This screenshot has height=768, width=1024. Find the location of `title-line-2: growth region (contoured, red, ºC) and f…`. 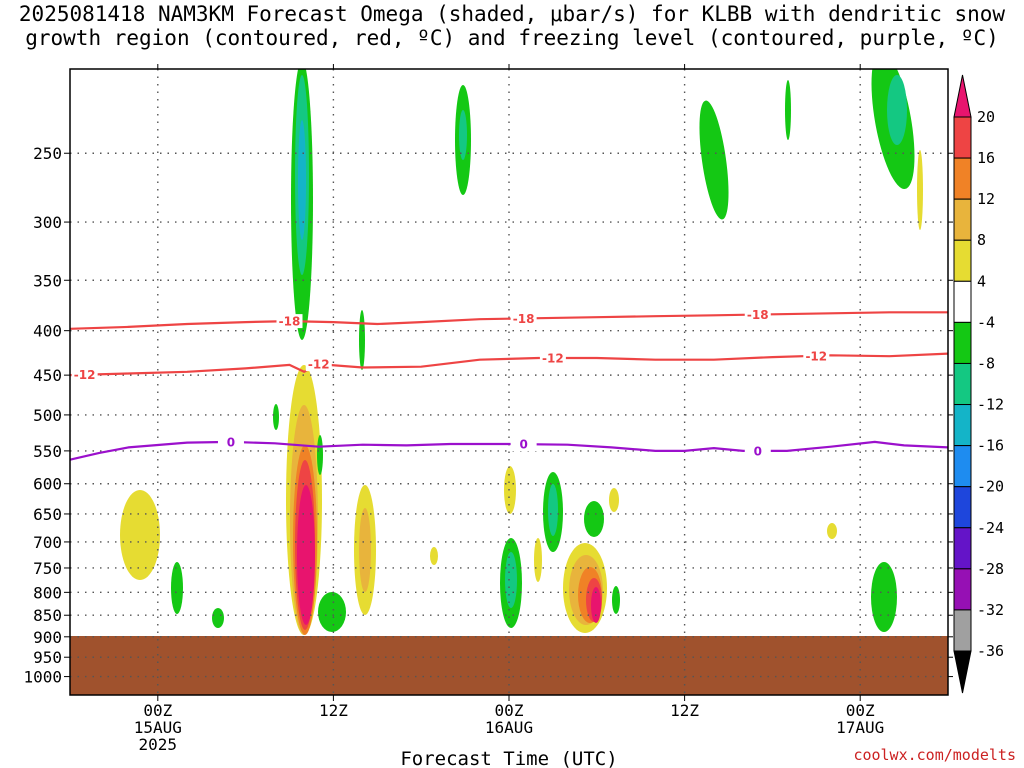

title-line-2: growth region (contoured, red, ºC) and f… is located at coordinates (512, 38).